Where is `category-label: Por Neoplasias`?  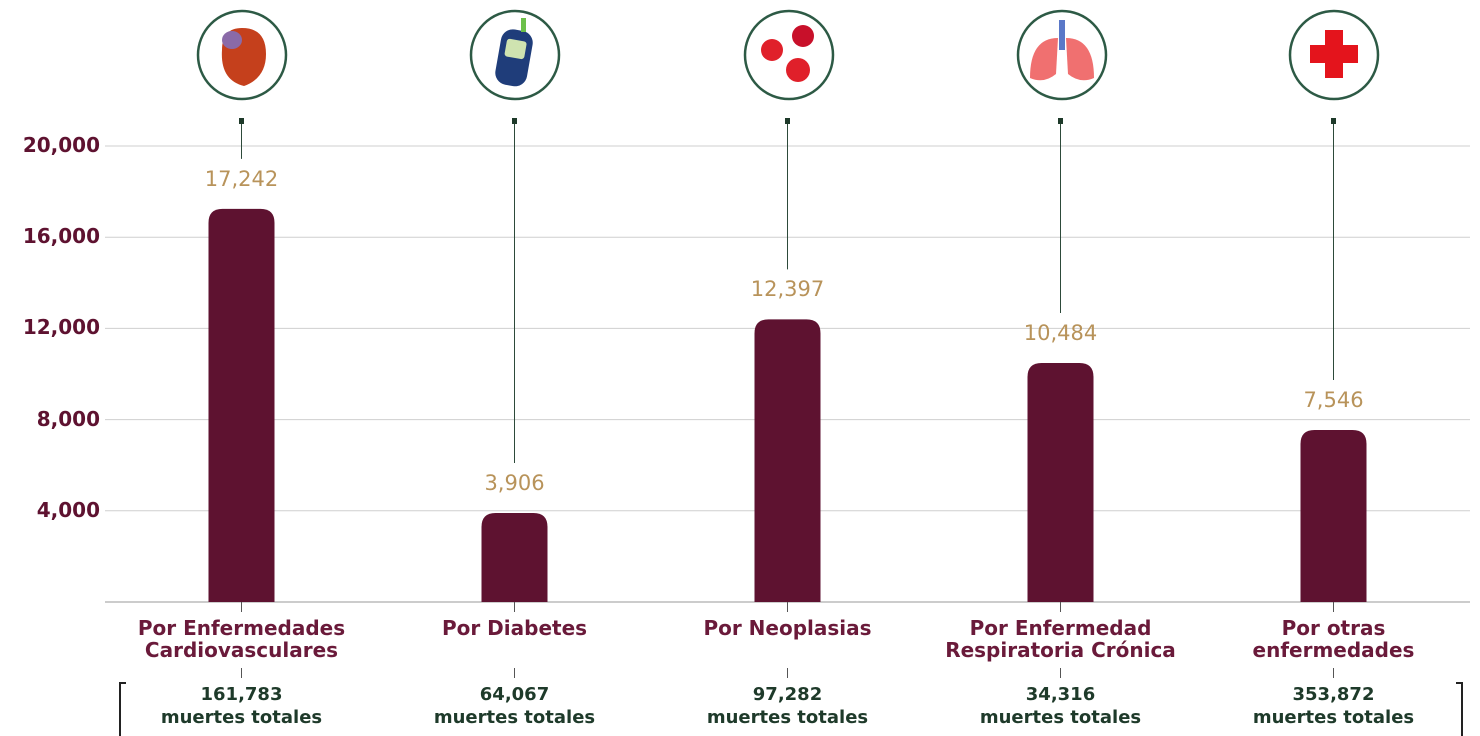
category-label: Por Neoplasias is located at coordinates (787, 628).